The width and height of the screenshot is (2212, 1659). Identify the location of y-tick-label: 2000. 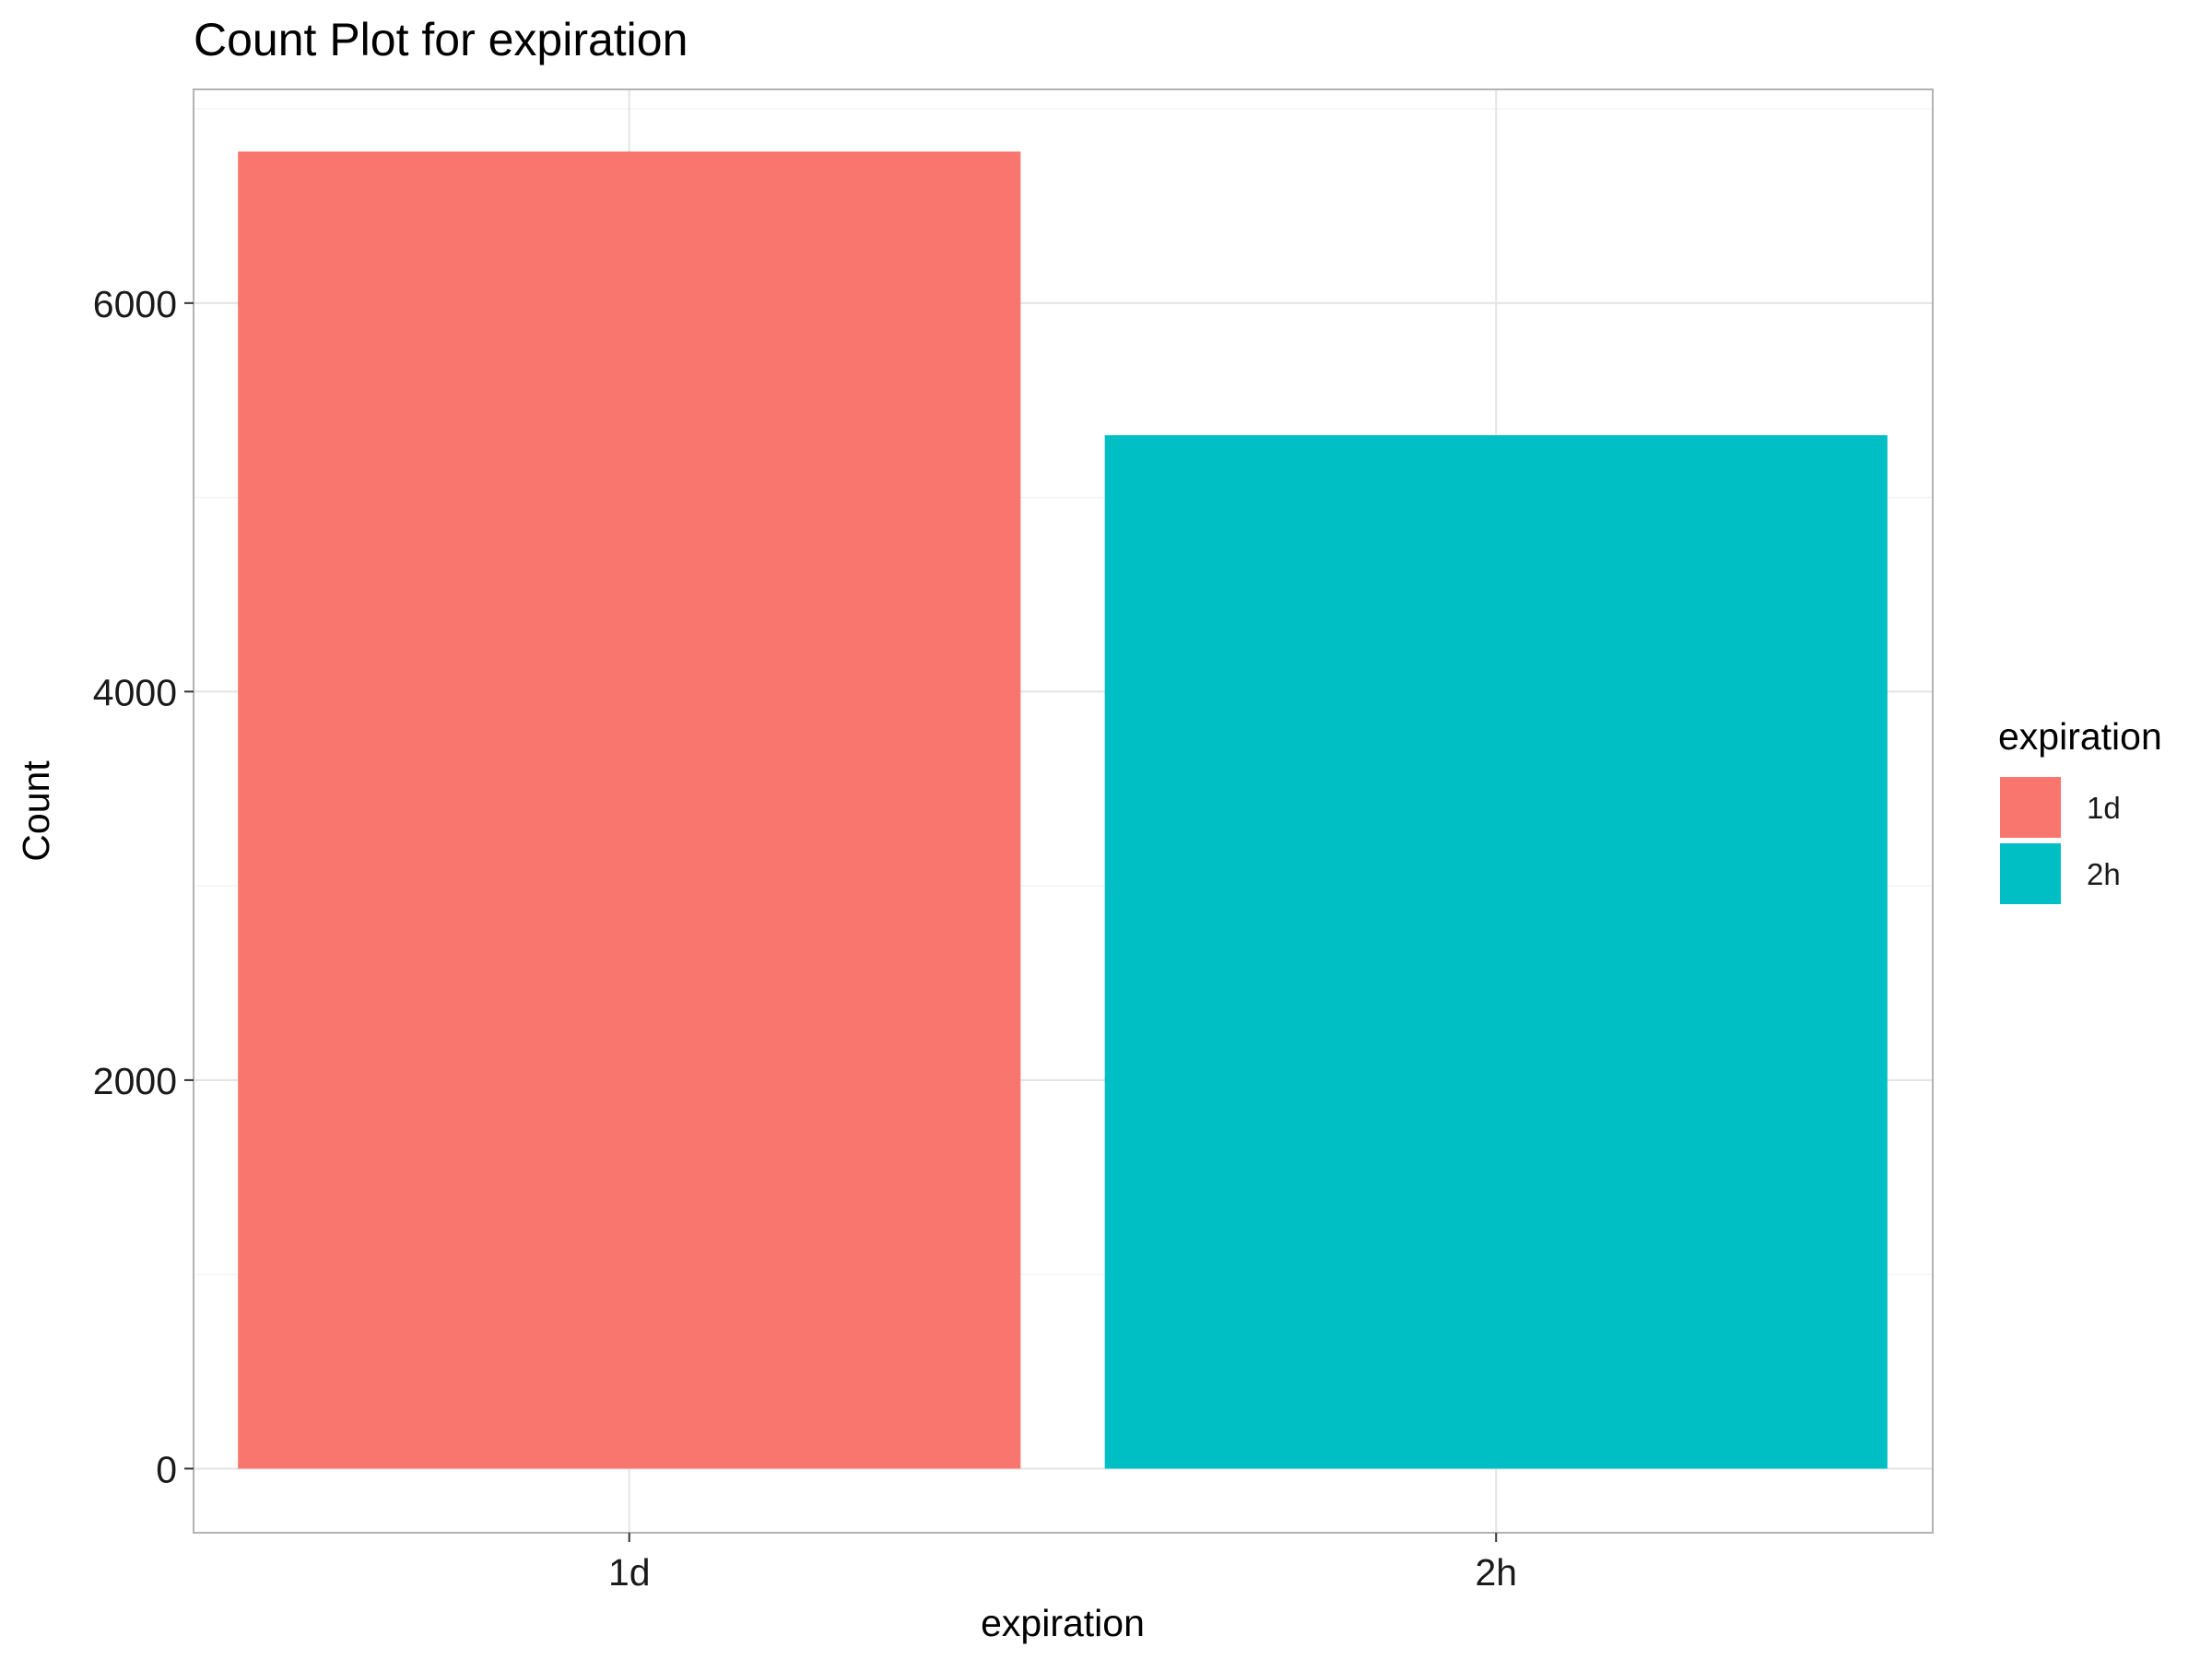
(135, 1081).